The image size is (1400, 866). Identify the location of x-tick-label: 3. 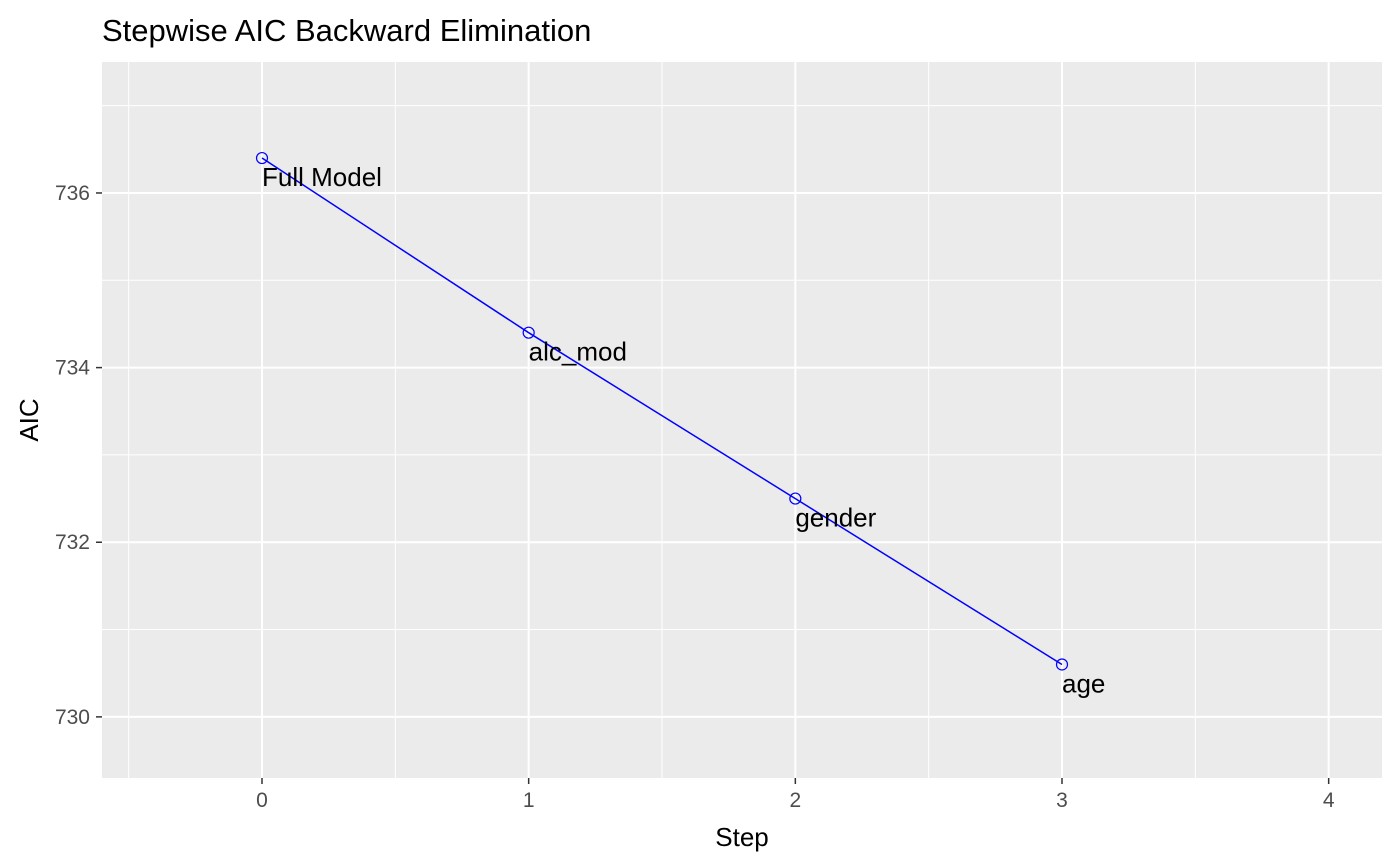
(1062, 800).